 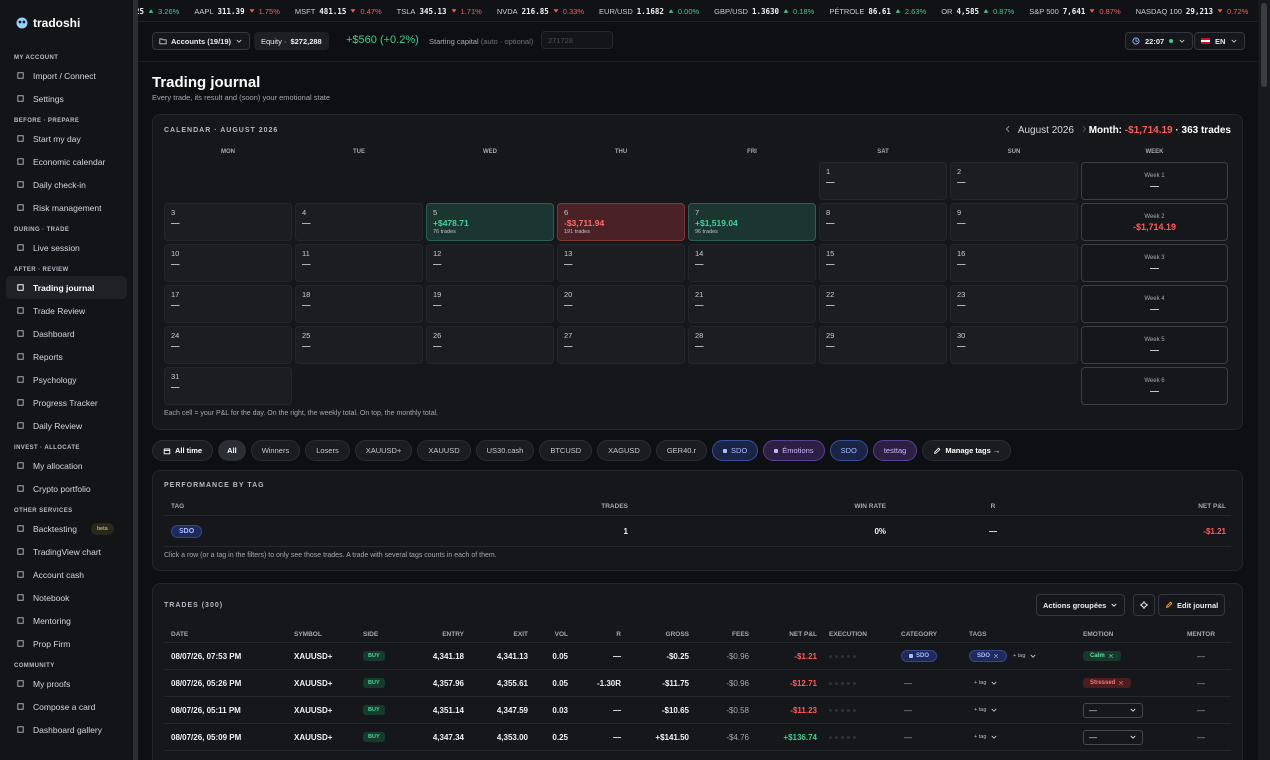 What do you see at coordinates (66, 551) in the screenshot?
I see `nav-item: TradingView chart` at bounding box center [66, 551].